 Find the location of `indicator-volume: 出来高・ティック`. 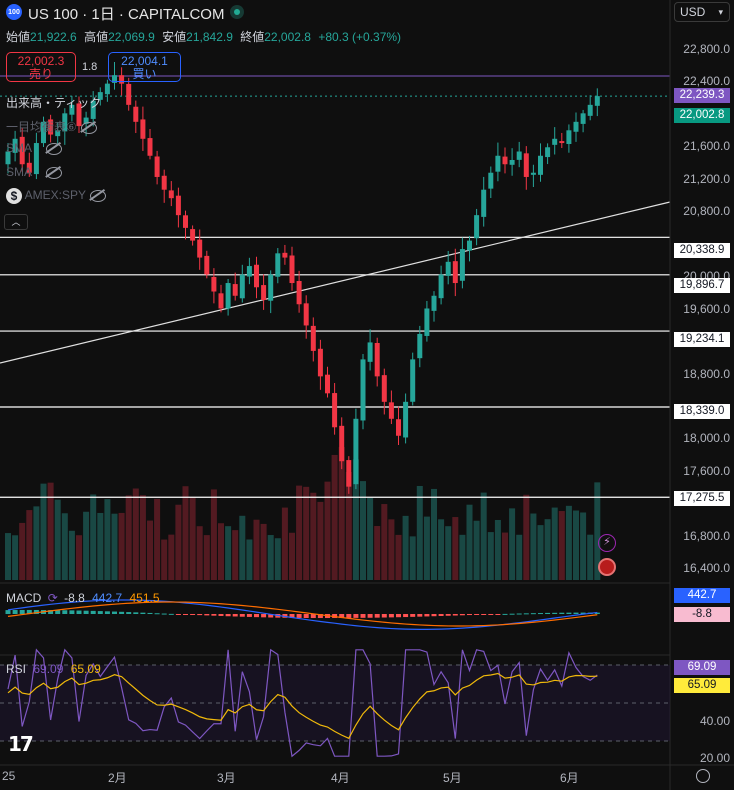

indicator-volume: 出来高・ティック is located at coordinates (53, 102).